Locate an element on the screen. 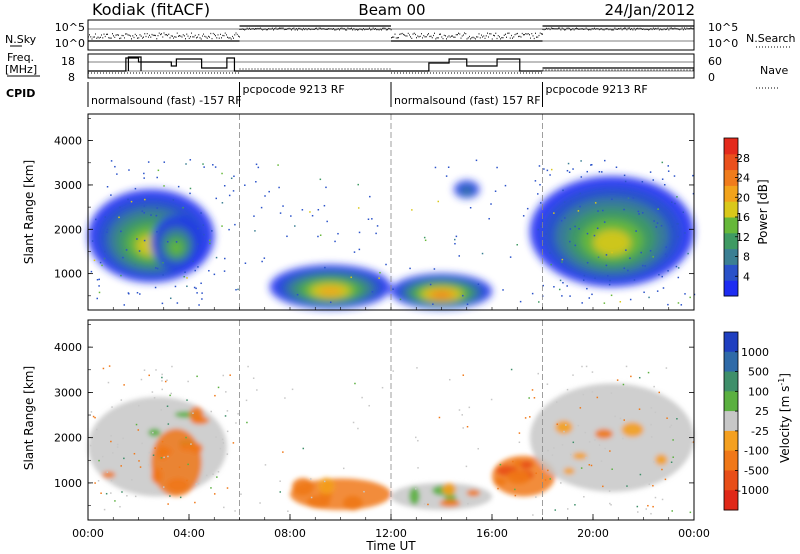 This screenshot has width=800, height=554. nave-tick-low: 0 is located at coordinates (711, 77).